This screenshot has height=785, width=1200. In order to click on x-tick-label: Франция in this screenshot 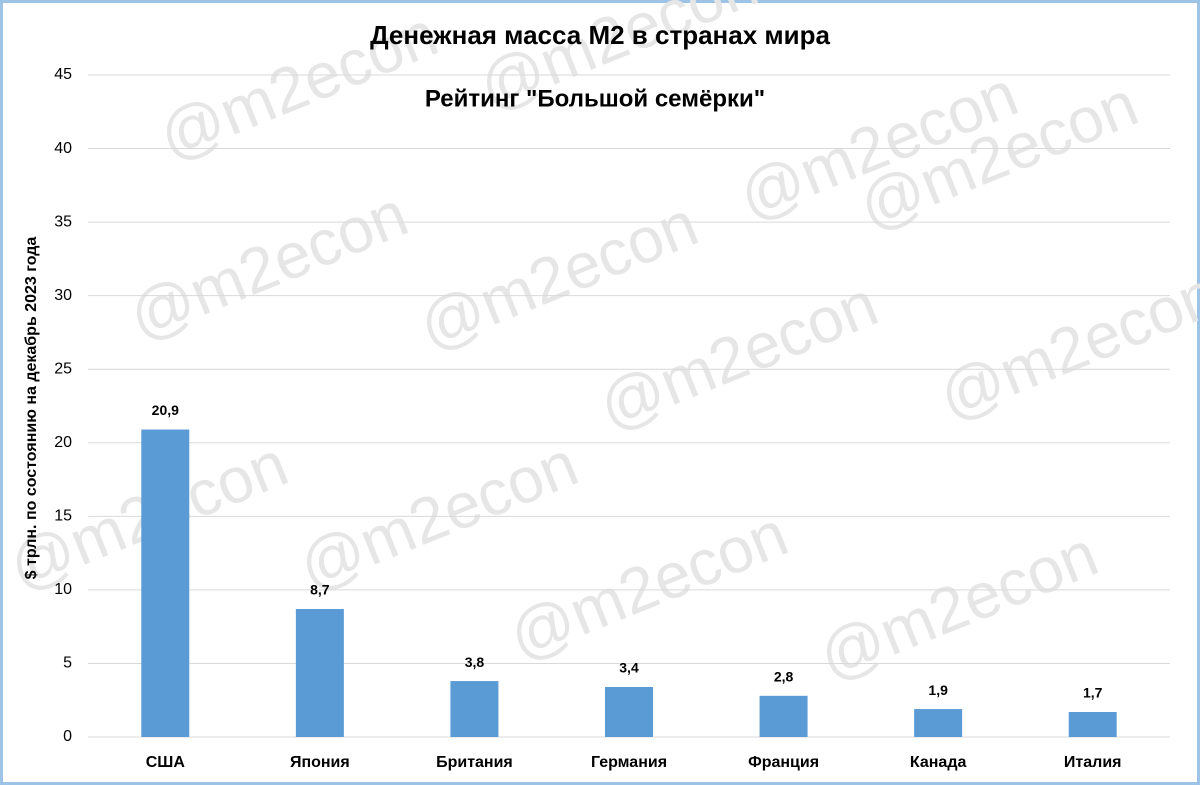, I will do `click(783, 762)`.